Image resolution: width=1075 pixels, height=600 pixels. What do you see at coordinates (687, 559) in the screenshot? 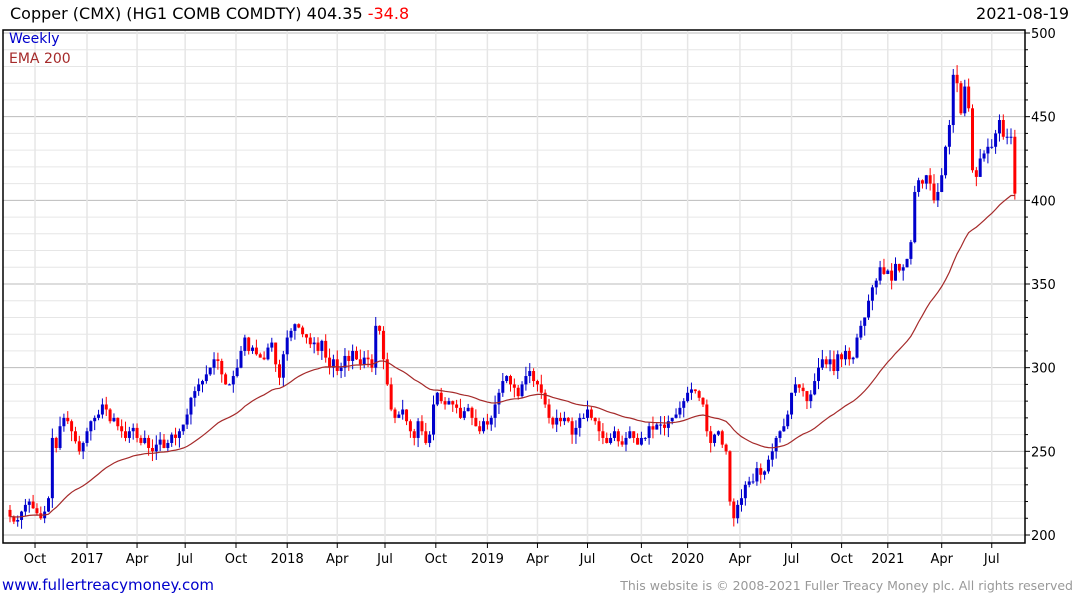
I see `x-tick-label: 2020` at bounding box center [687, 559].